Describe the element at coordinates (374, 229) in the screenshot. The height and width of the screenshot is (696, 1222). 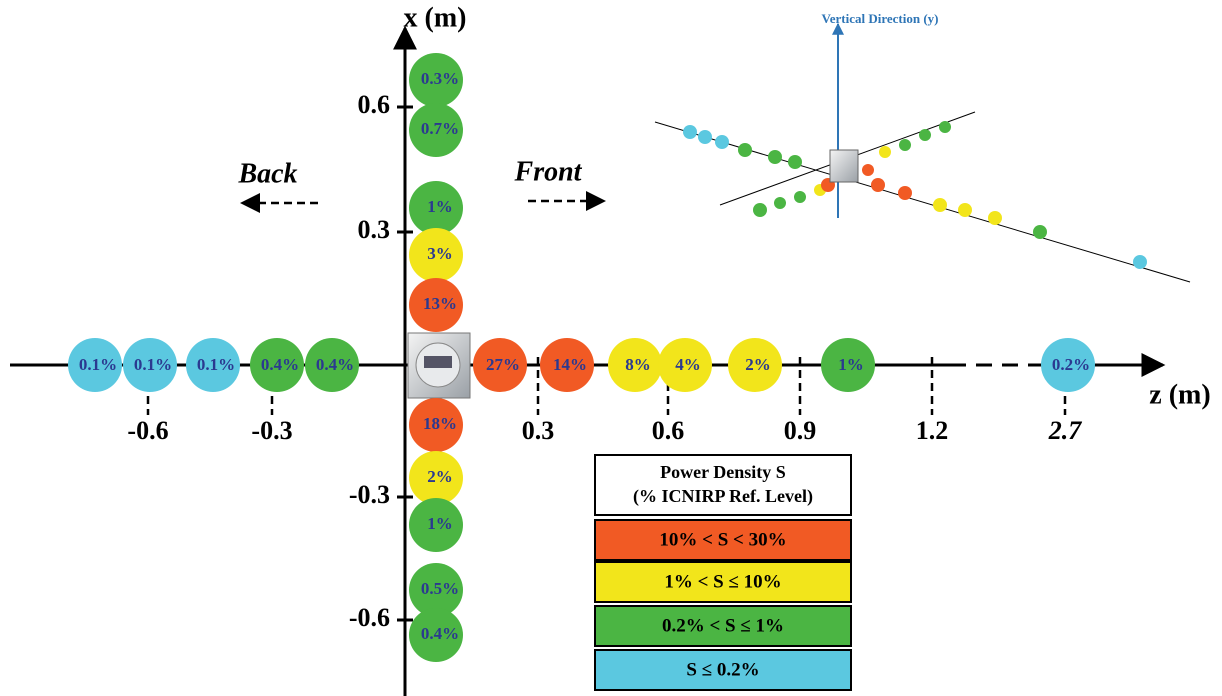
I see `x-tick-label: 0.3` at that location.